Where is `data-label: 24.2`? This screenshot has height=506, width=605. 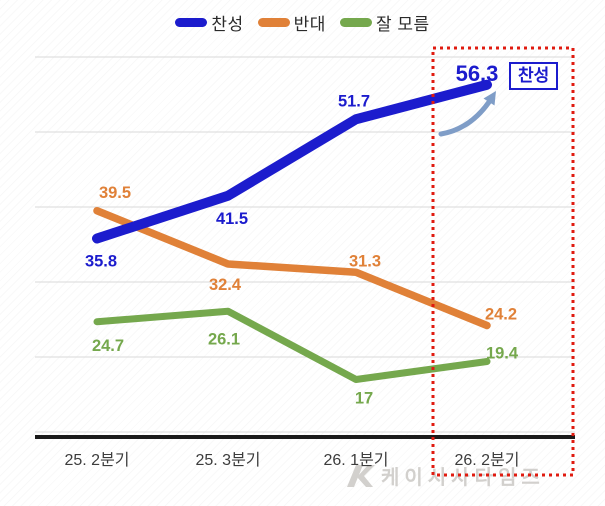
data-label: 24.2 is located at coordinates (501, 315).